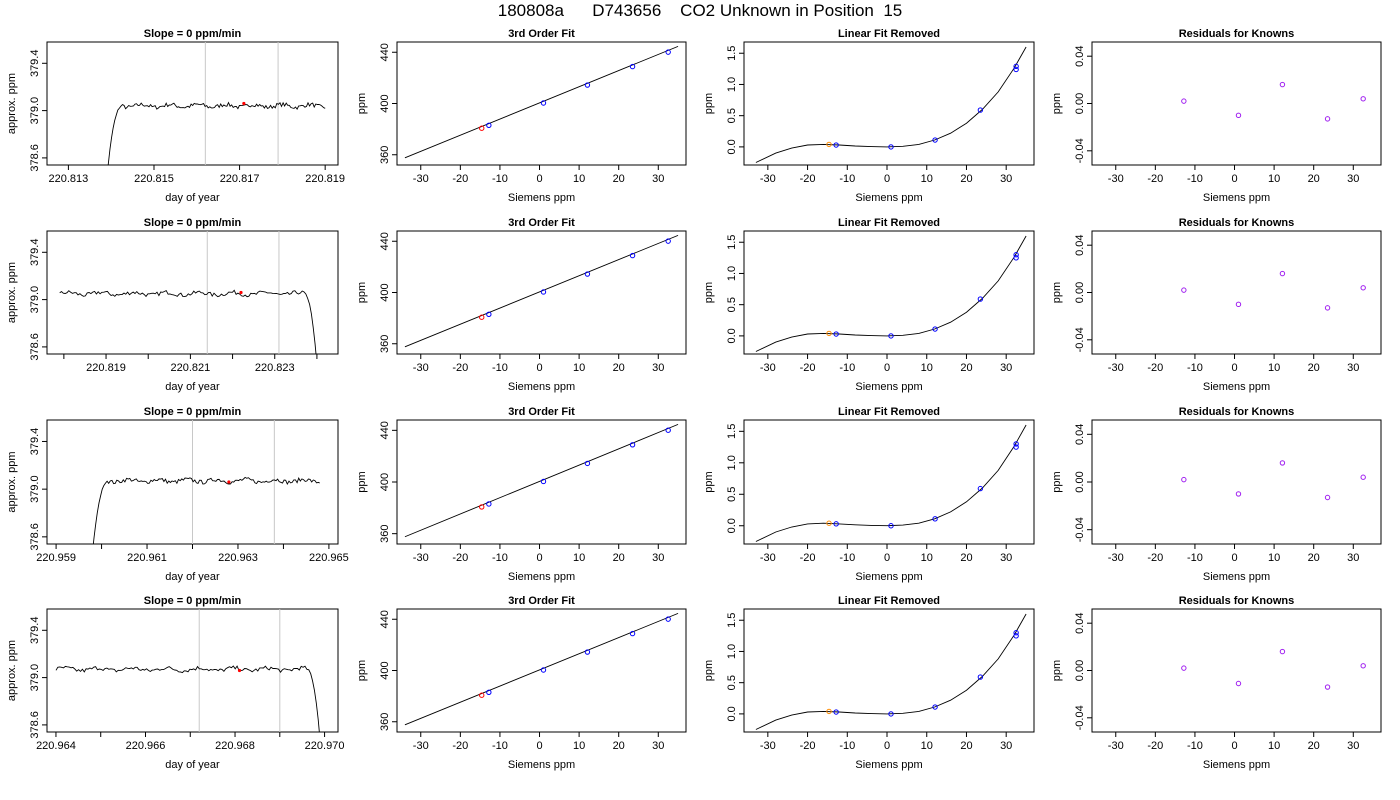 The width and height of the screenshot is (1400, 800). I want to click on sample-marker, so click(244, 103).